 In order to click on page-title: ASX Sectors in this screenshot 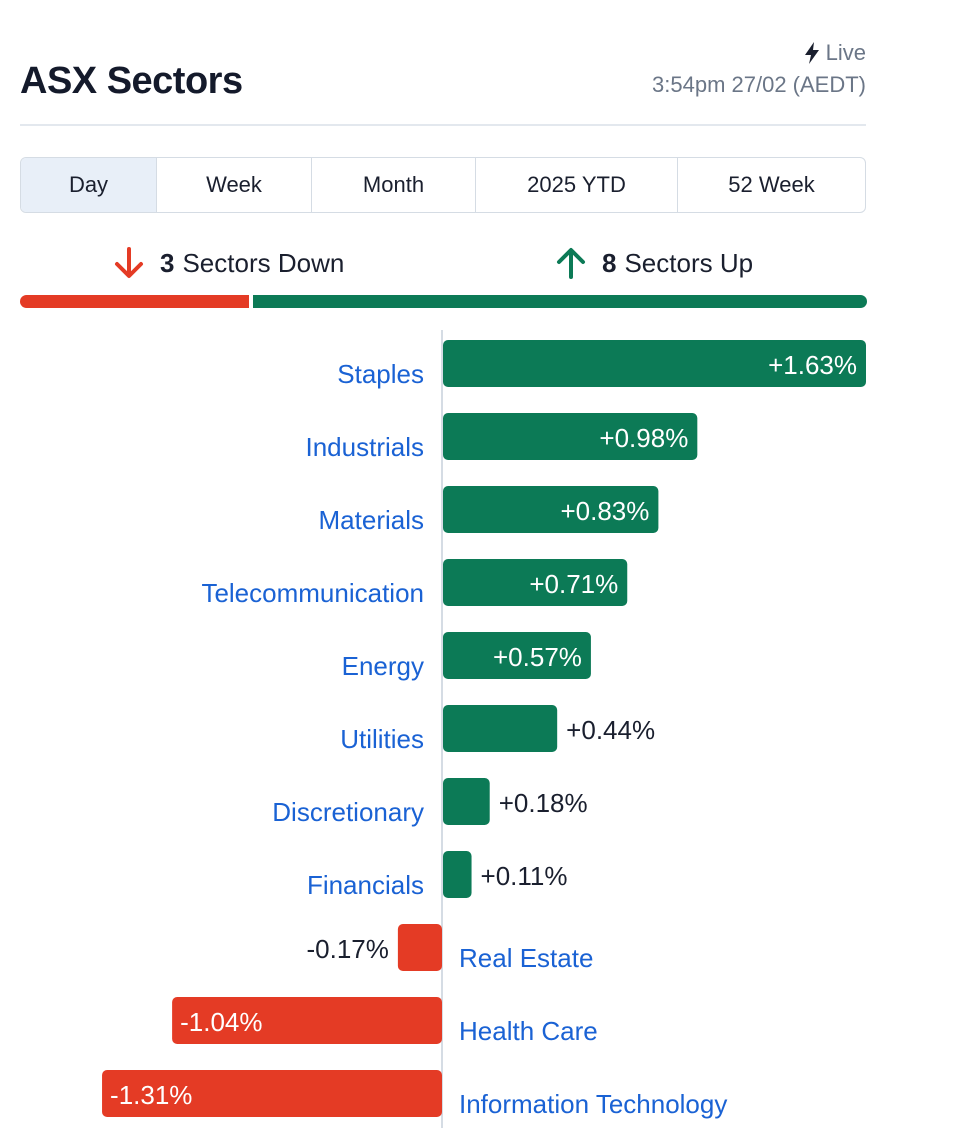, I will do `click(131, 81)`.